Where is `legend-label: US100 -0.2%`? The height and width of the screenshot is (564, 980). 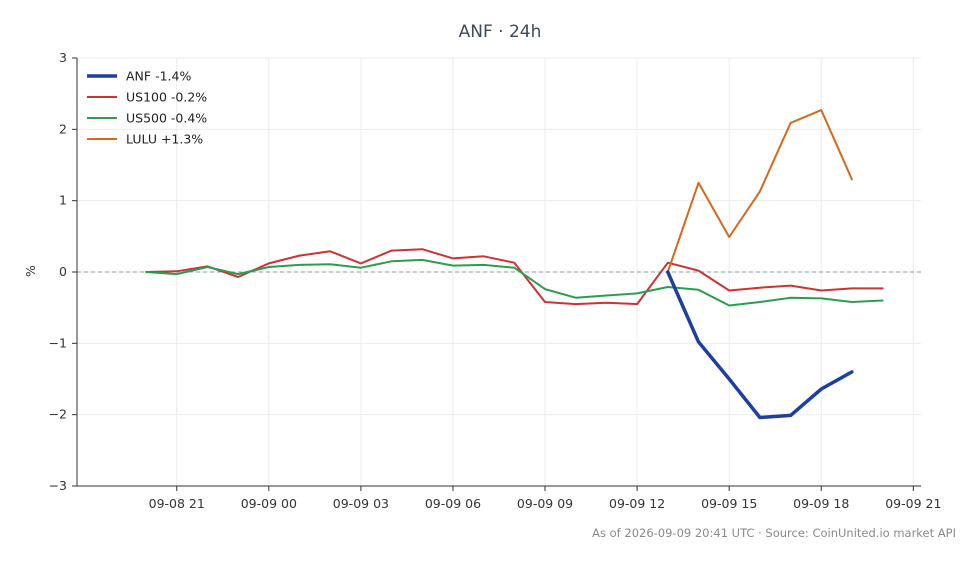
legend-label: US100 -0.2% is located at coordinates (166, 97).